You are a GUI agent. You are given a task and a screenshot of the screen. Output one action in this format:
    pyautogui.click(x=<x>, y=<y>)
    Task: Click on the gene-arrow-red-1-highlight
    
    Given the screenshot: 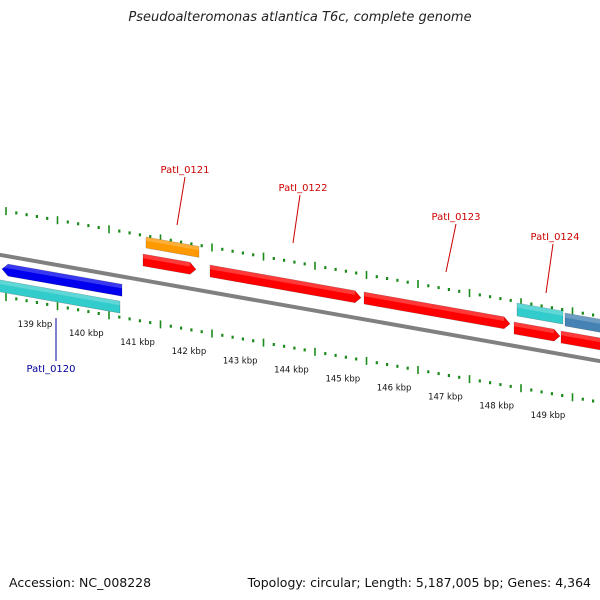 What is the action you would take?
    pyautogui.click(x=166, y=260)
    